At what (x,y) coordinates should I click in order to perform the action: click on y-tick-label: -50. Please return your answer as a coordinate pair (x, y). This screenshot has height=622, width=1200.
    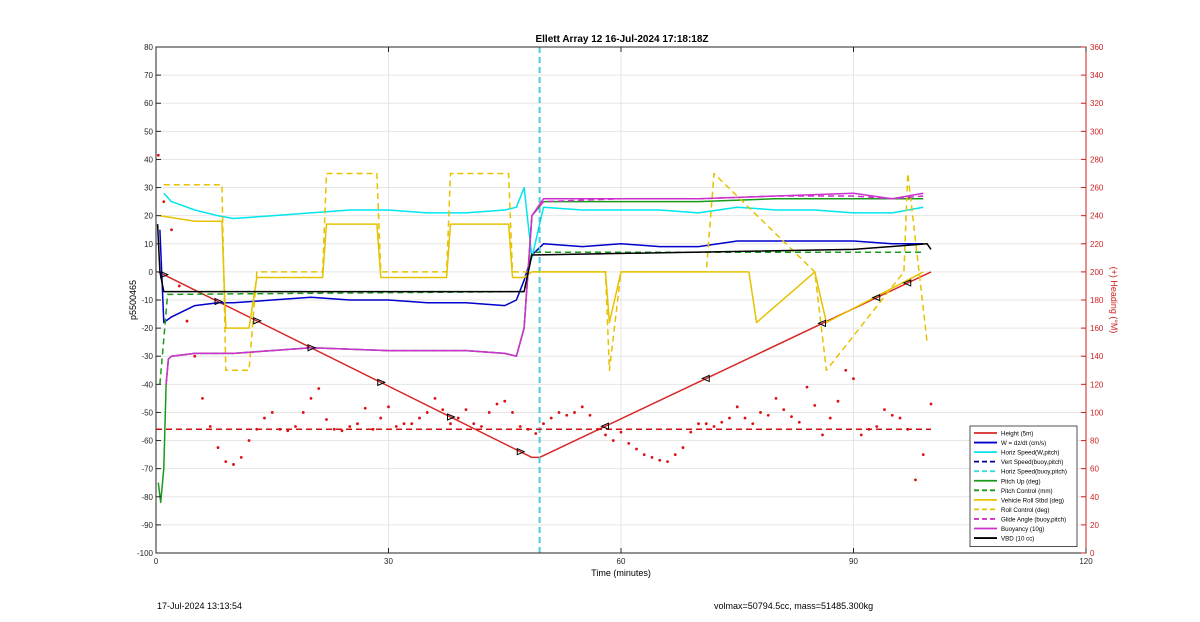
    Looking at the image, I should click on (147, 412).